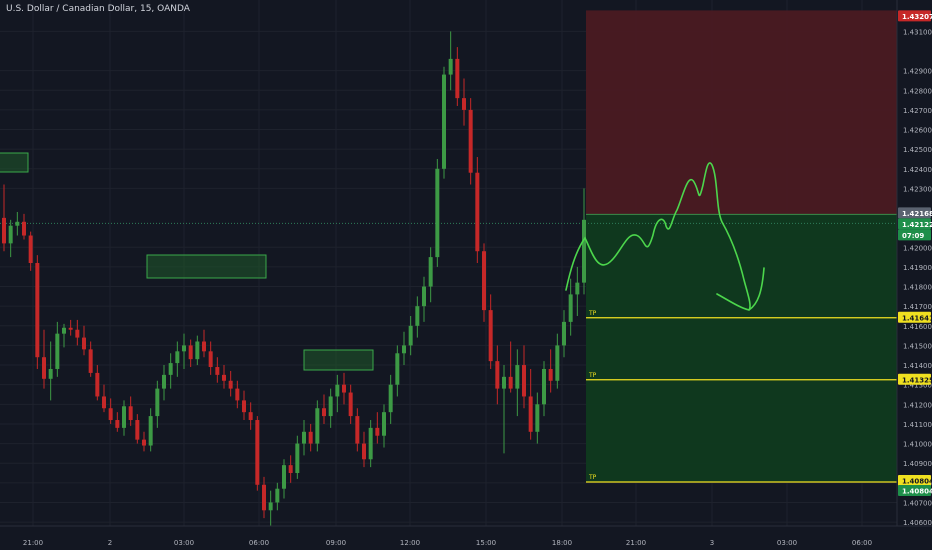 The height and width of the screenshot is (550, 932). Describe the element at coordinates (917, 214) in the screenshot. I see `entry-price-label: 1.42168` at that location.